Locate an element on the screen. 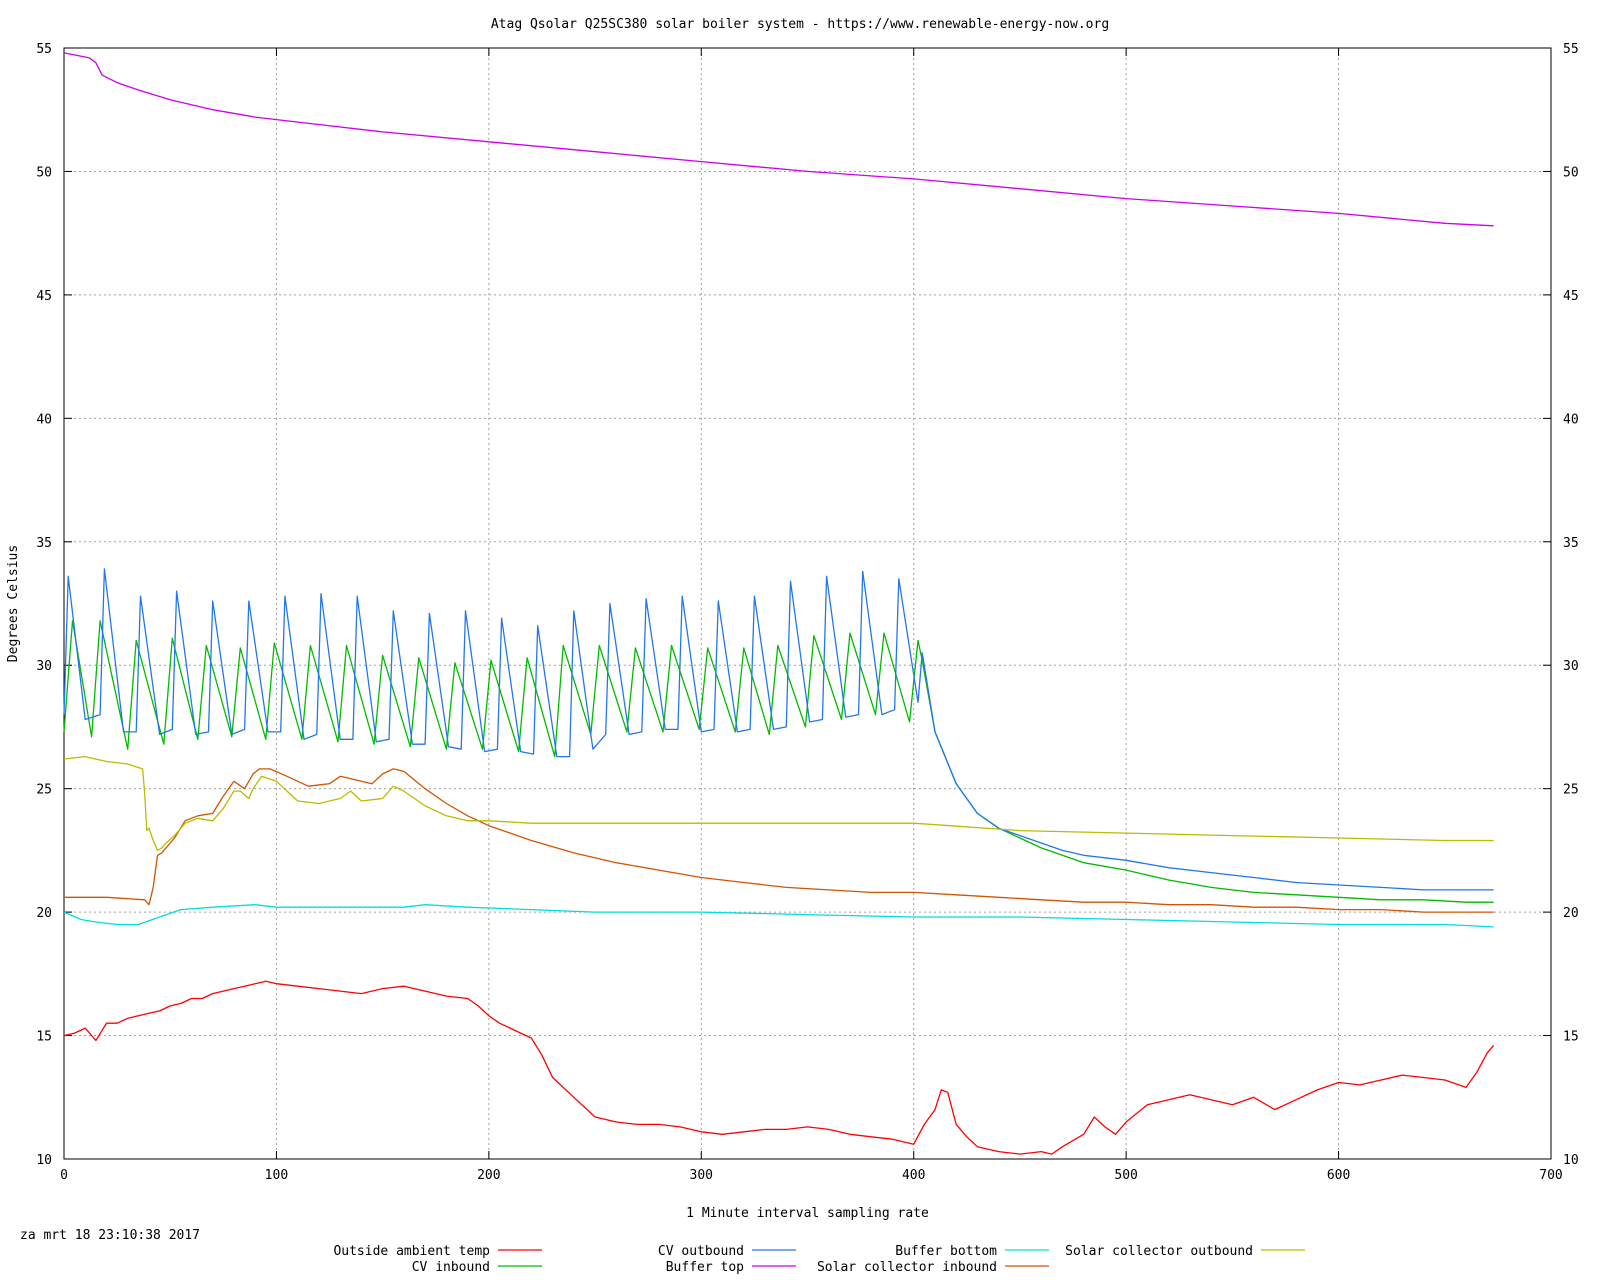  y-tick-label-right: 50 is located at coordinates (1571, 172).